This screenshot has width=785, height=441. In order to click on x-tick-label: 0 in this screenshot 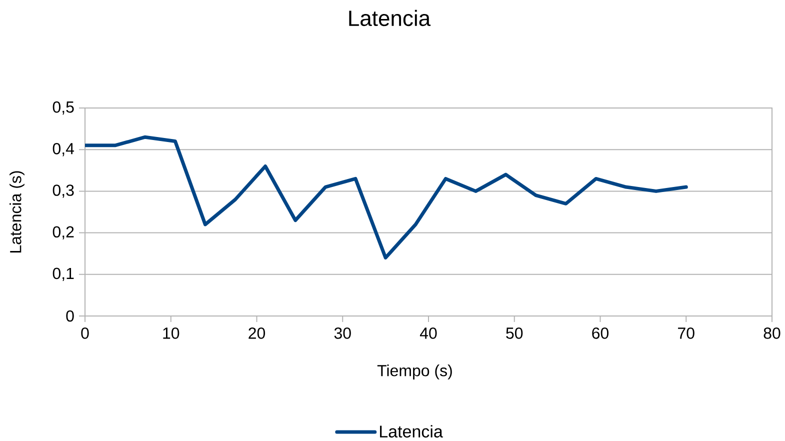, I will do `click(85, 333)`.